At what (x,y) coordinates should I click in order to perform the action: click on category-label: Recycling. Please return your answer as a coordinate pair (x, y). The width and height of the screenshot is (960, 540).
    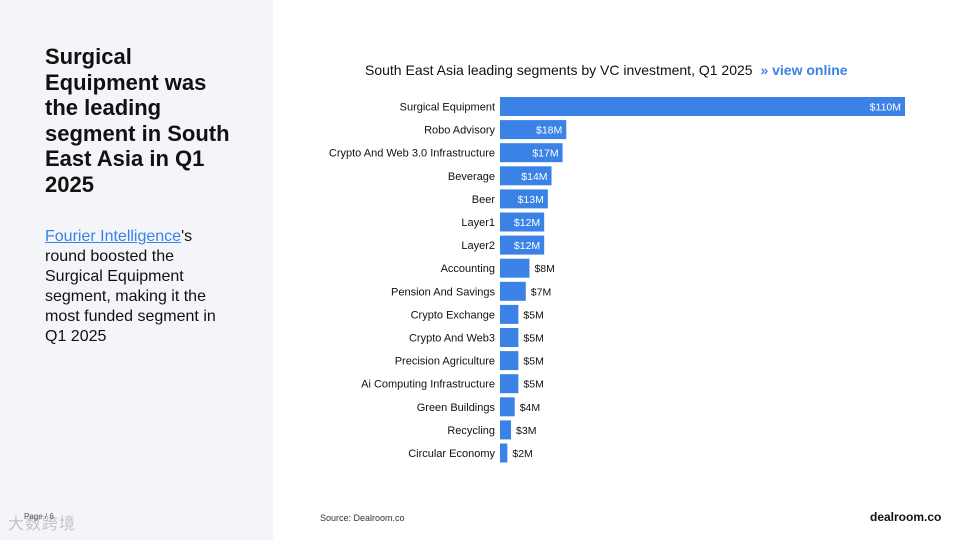
    Looking at the image, I should click on (471, 431).